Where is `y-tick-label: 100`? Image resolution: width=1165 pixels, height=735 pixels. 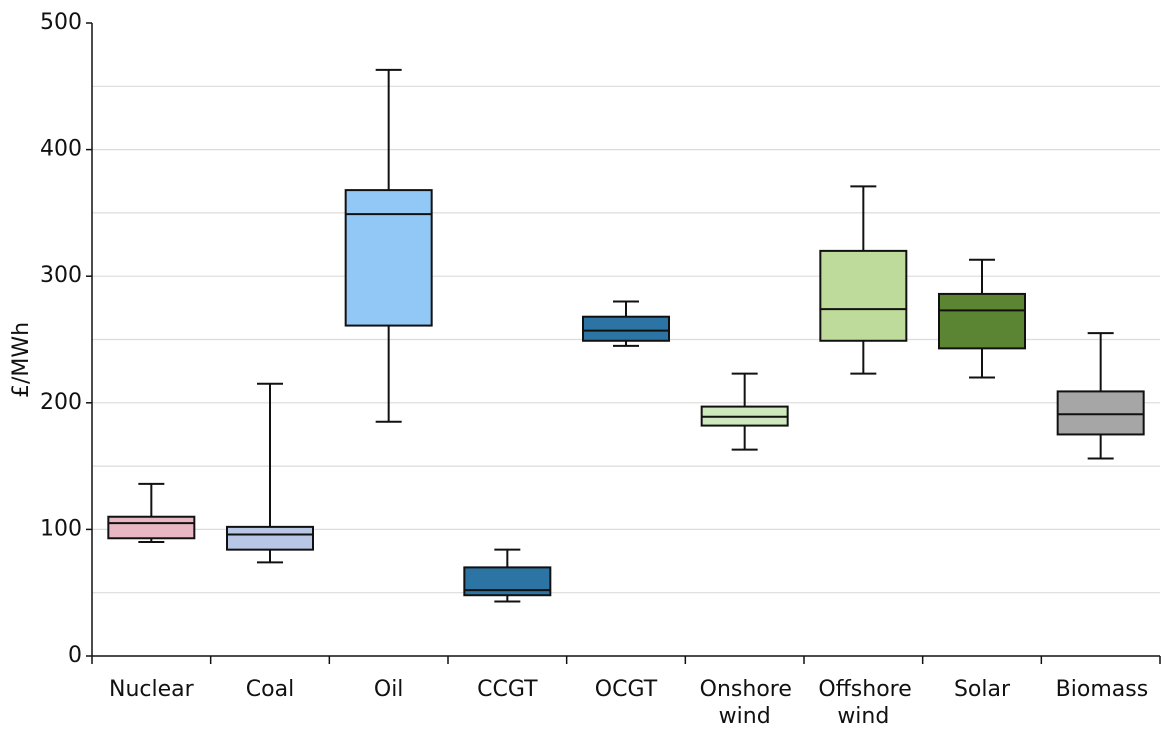
y-tick-label: 100 is located at coordinates (61, 528).